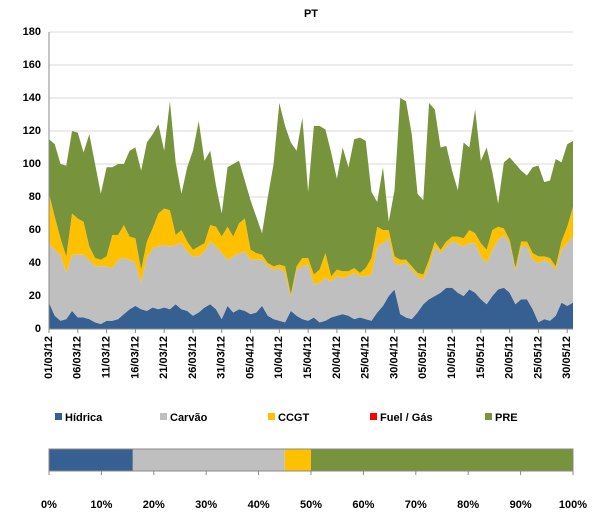 The image size is (595, 516). Describe the element at coordinates (49, 357) in the screenshot. I see `x-tick-label: 01/03/12` at that location.